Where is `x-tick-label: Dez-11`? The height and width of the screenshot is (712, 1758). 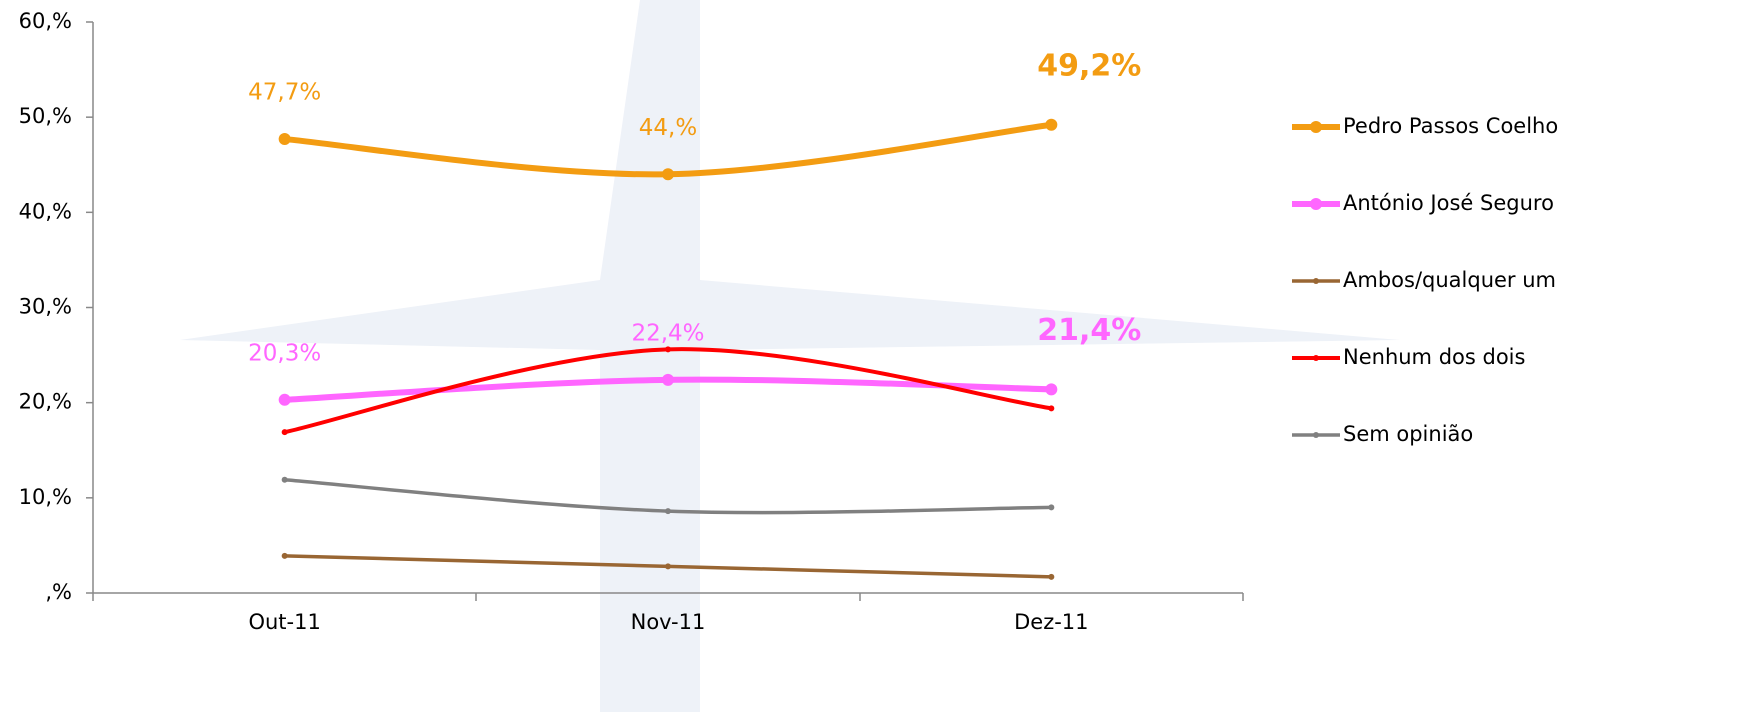 x-tick-label: Dez-11 is located at coordinates (1051, 622).